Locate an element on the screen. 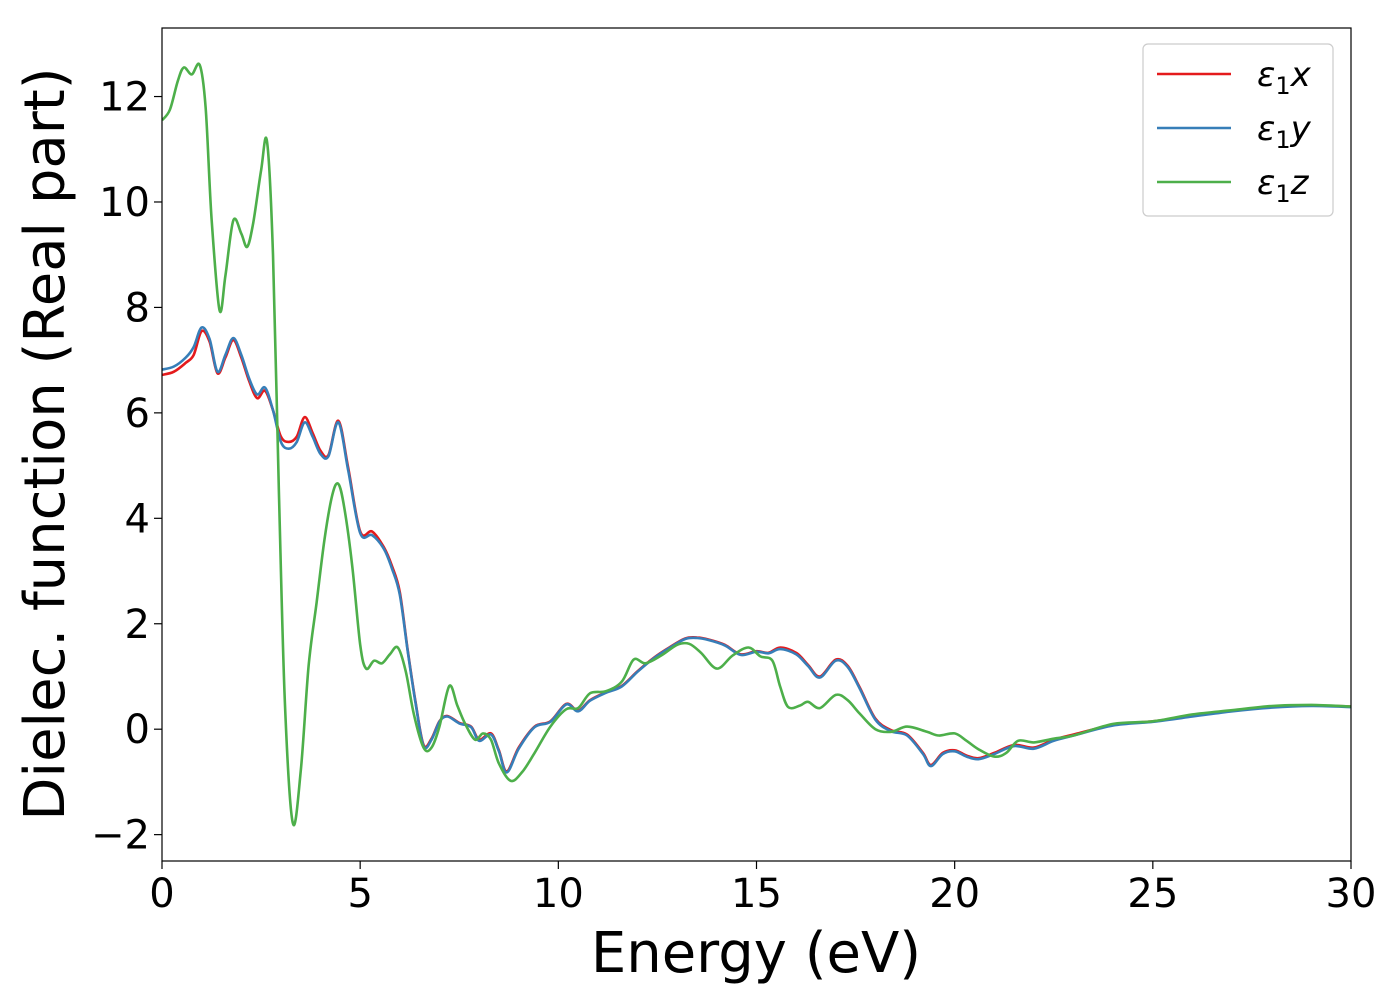 The height and width of the screenshot is (1000, 1400). x-tick-label: 25 is located at coordinates (1152, 894).